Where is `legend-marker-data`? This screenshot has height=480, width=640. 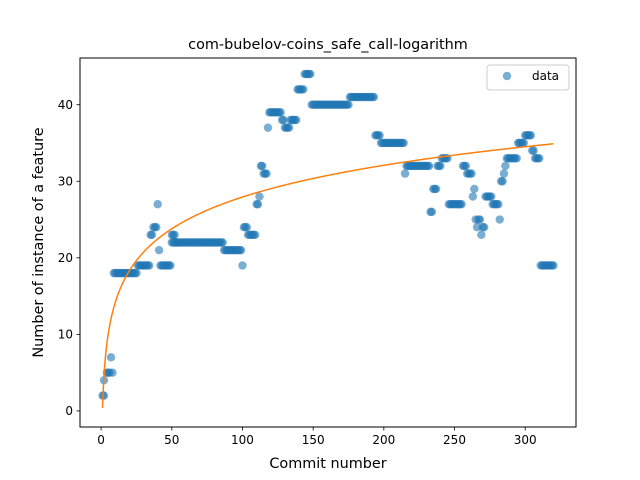 legend-marker-data is located at coordinates (507, 76).